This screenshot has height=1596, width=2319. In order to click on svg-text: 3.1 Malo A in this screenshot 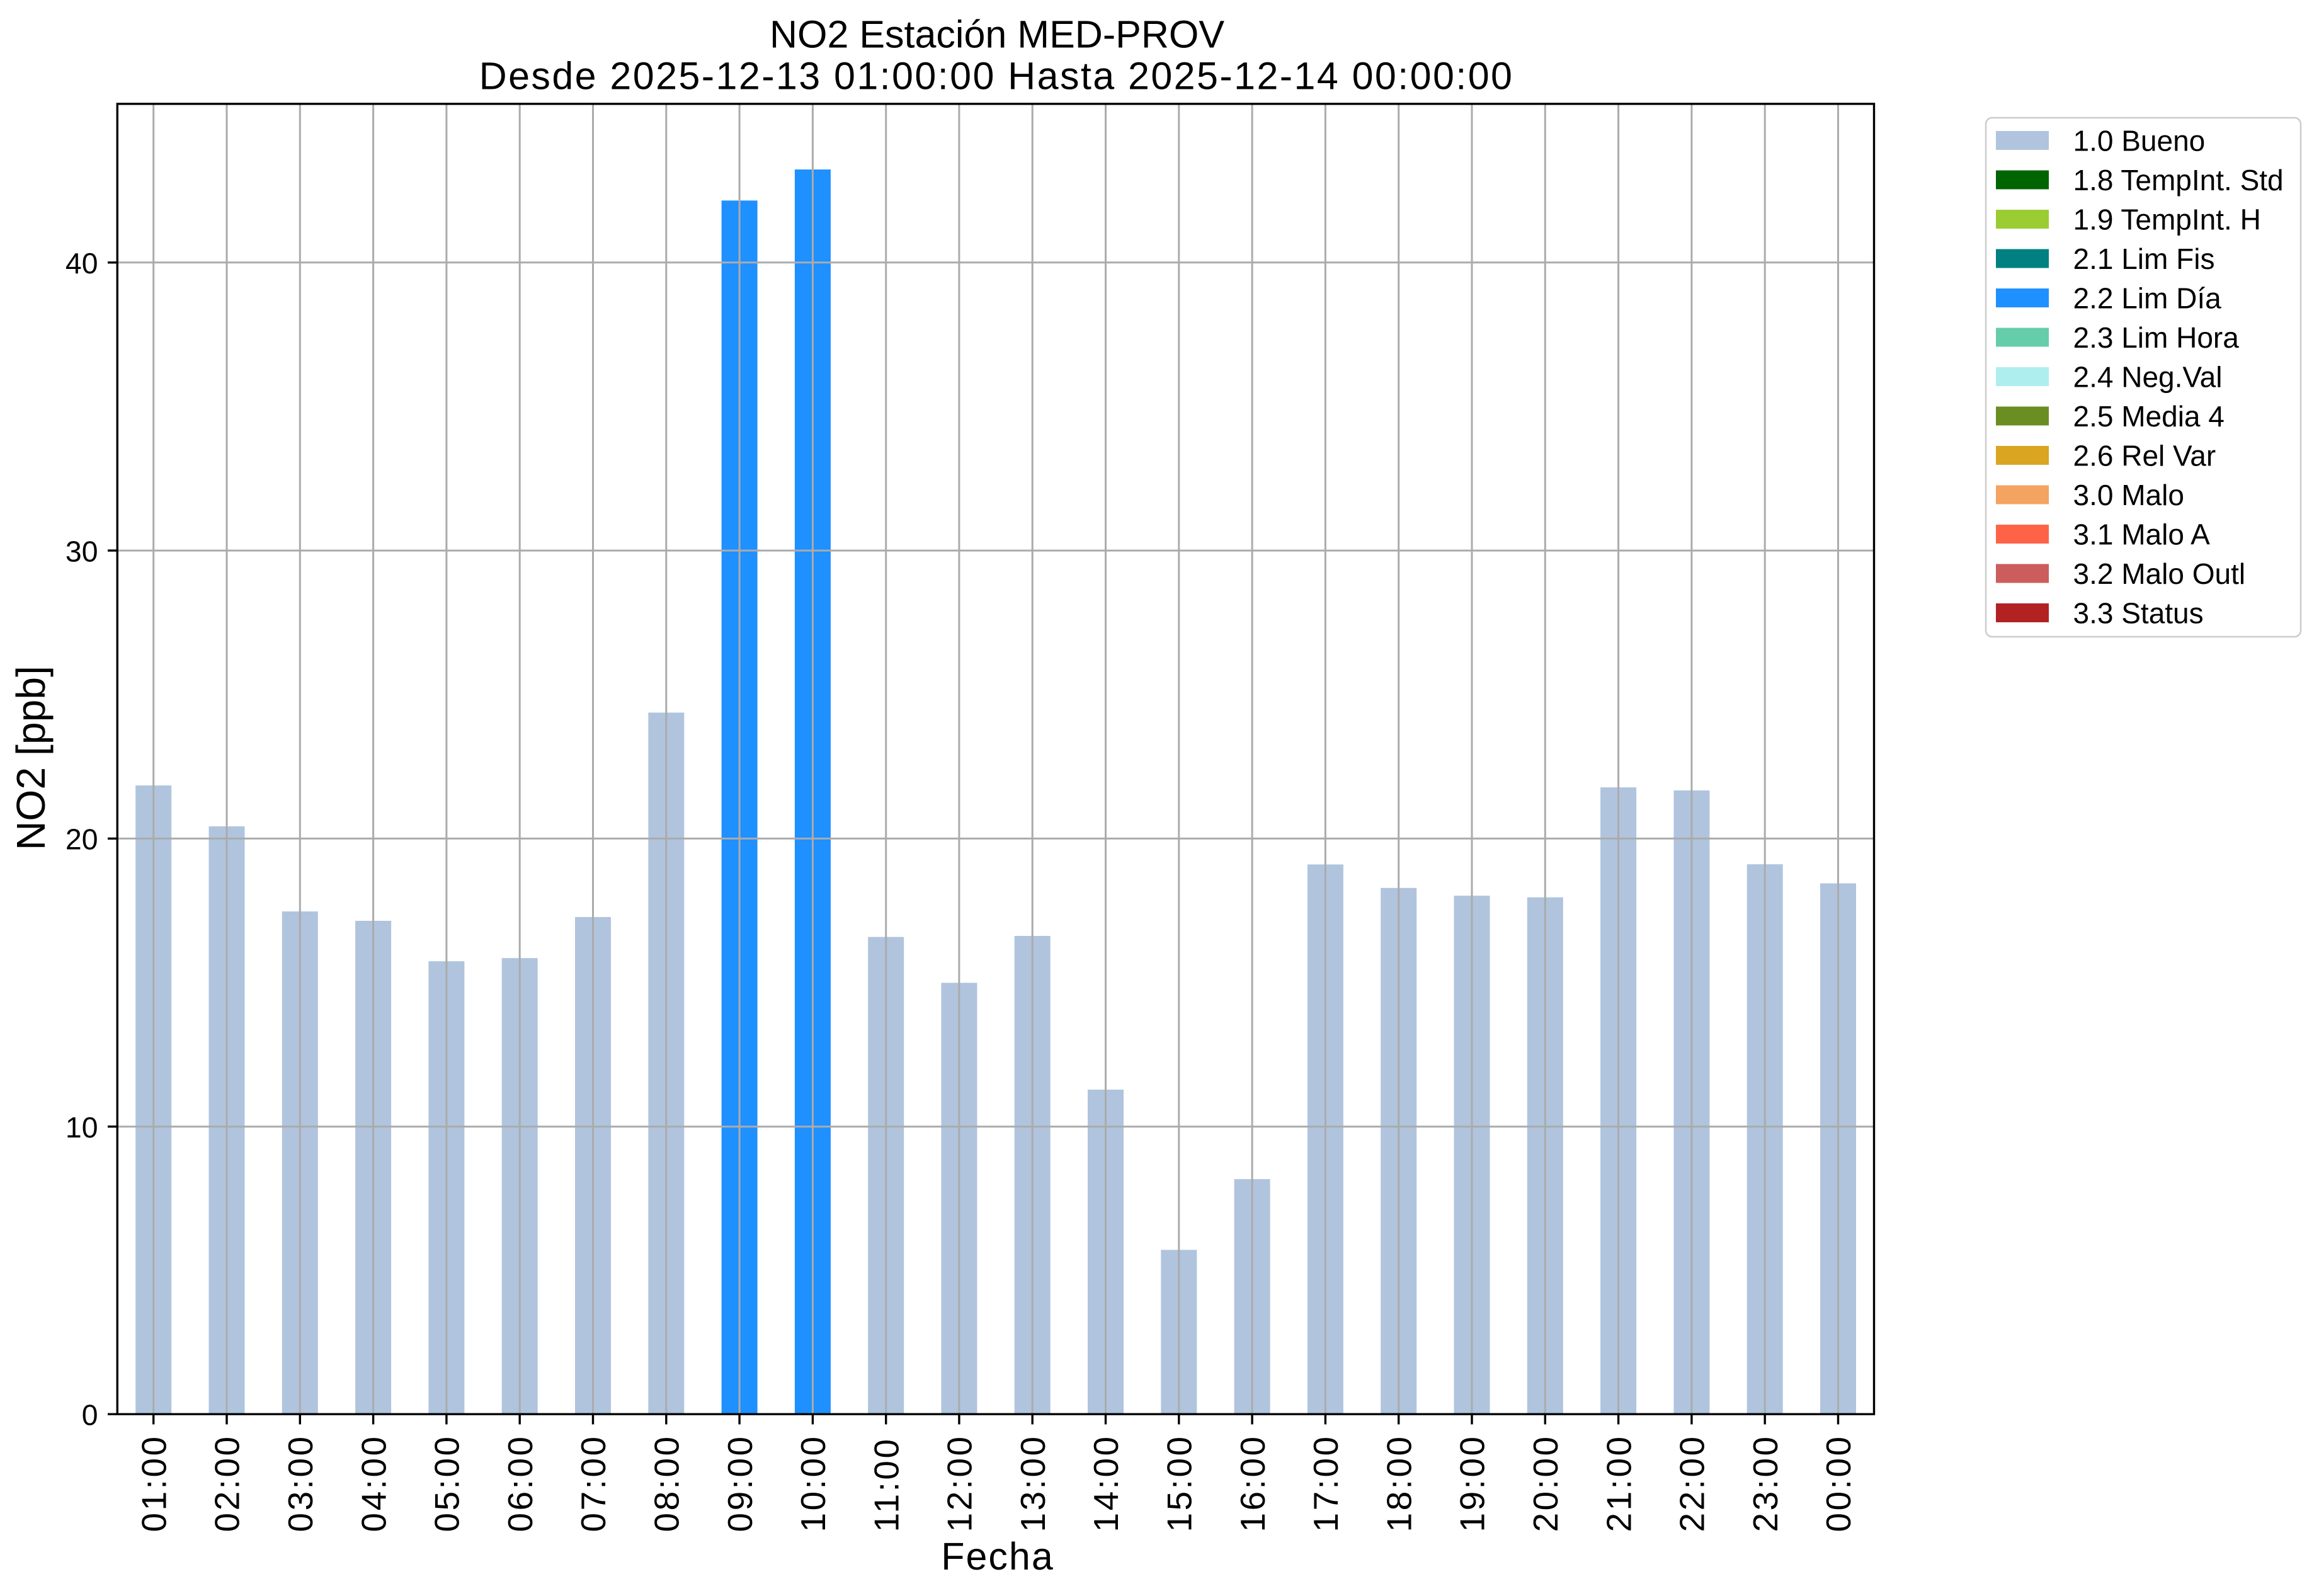, I will do `click(2142, 534)`.